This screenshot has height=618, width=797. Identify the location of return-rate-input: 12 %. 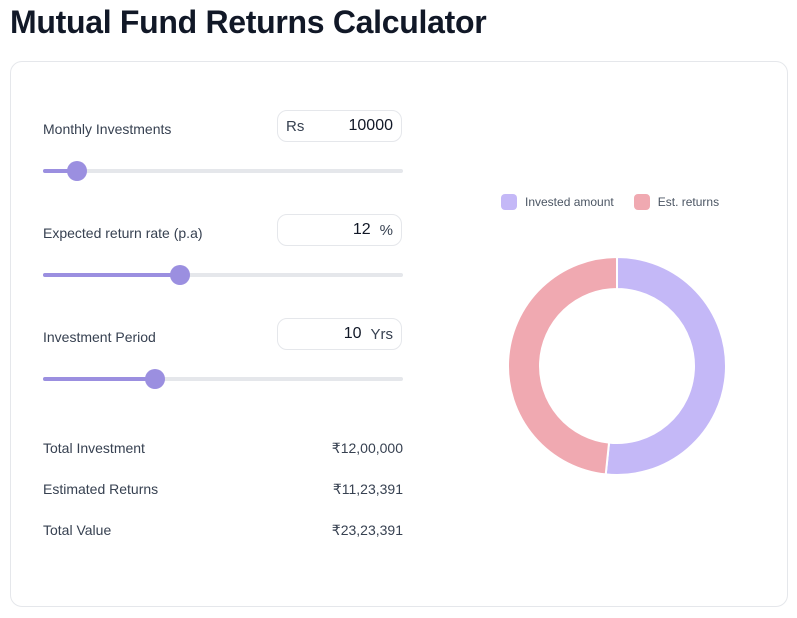
(339, 230).